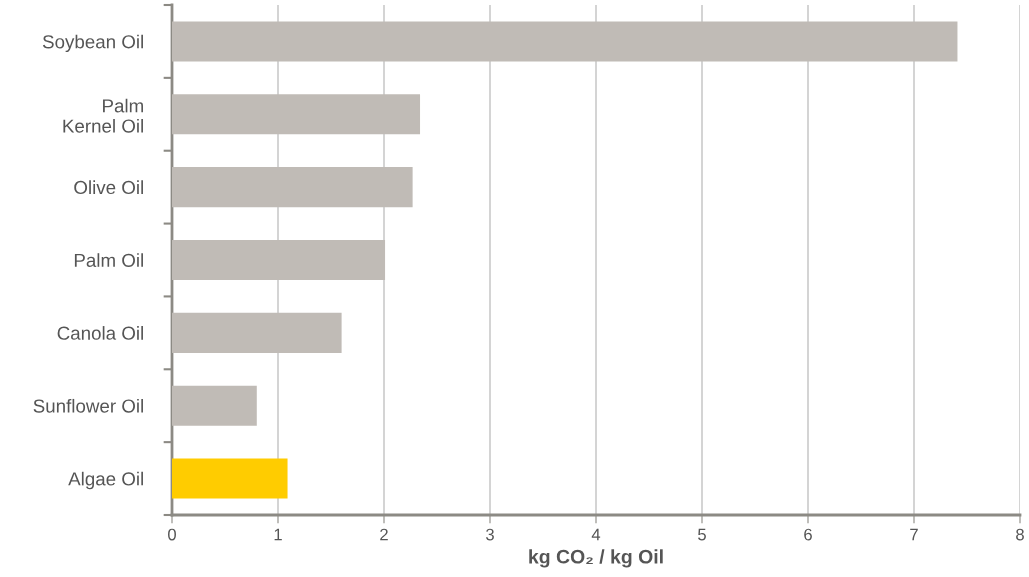 The image size is (1029, 577). Describe the element at coordinates (384, 534) in the screenshot. I see `x-tick-label: 2` at that location.